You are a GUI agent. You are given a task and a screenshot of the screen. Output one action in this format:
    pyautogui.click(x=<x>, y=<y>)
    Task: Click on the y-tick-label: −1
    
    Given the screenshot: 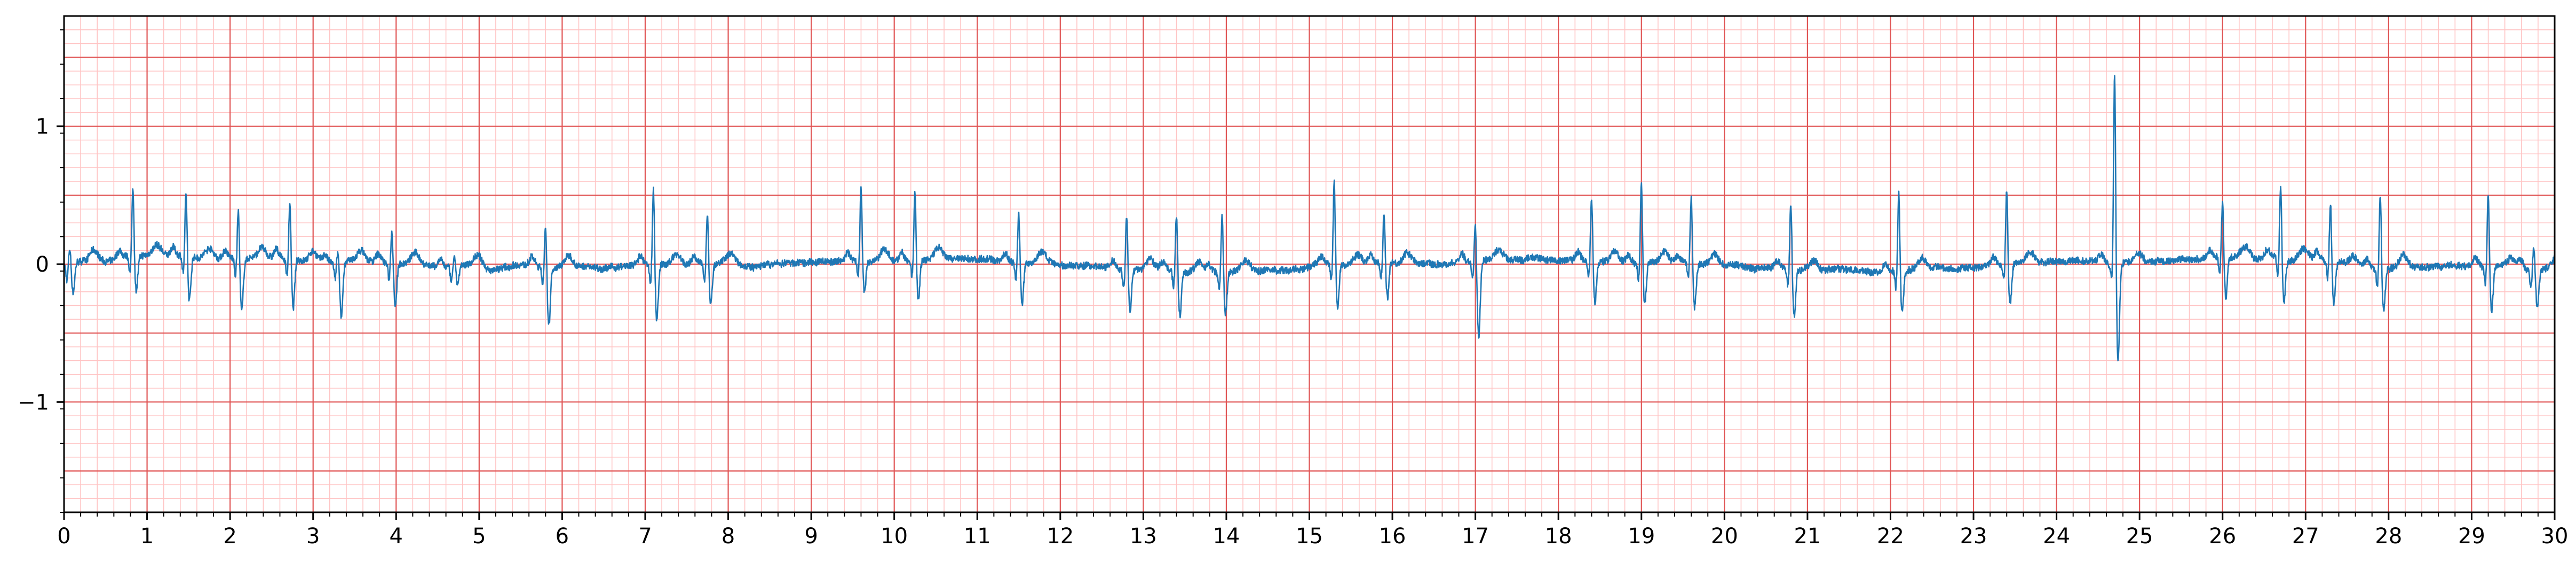 What is the action you would take?
    pyautogui.click(x=33, y=402)
    